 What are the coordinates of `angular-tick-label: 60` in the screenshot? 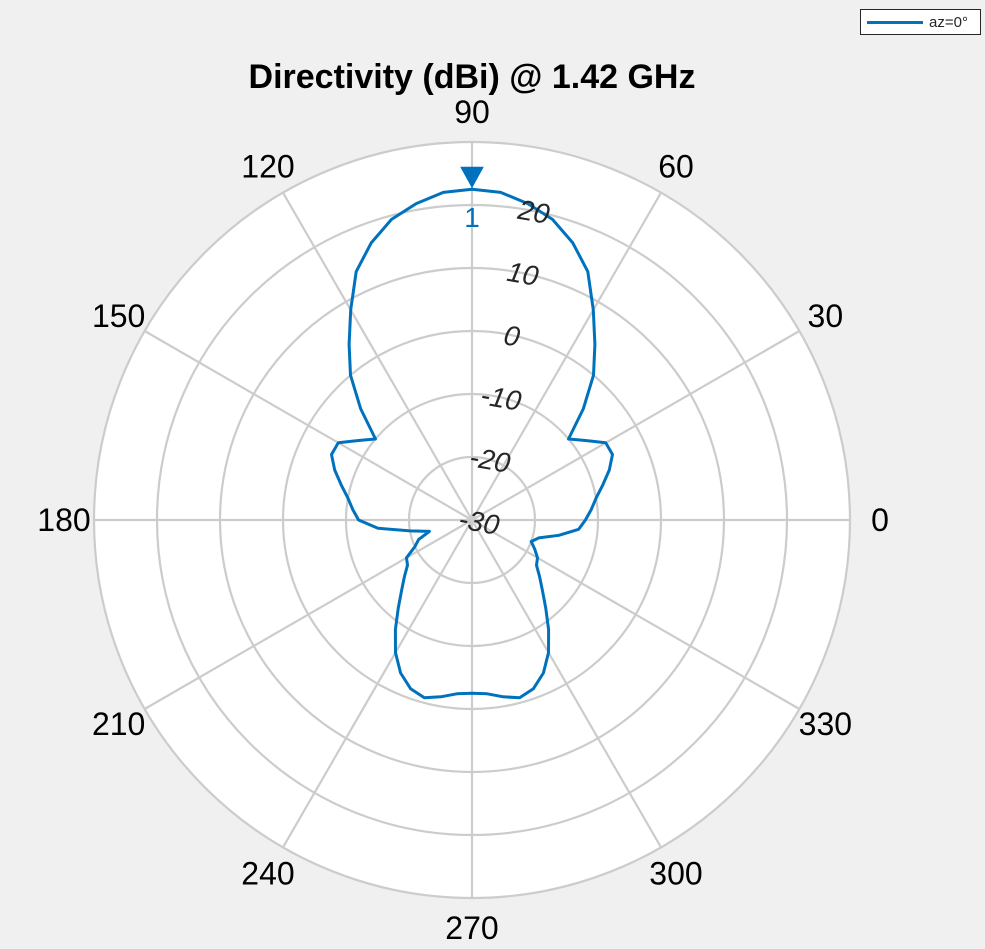 It's located at (676, 167).